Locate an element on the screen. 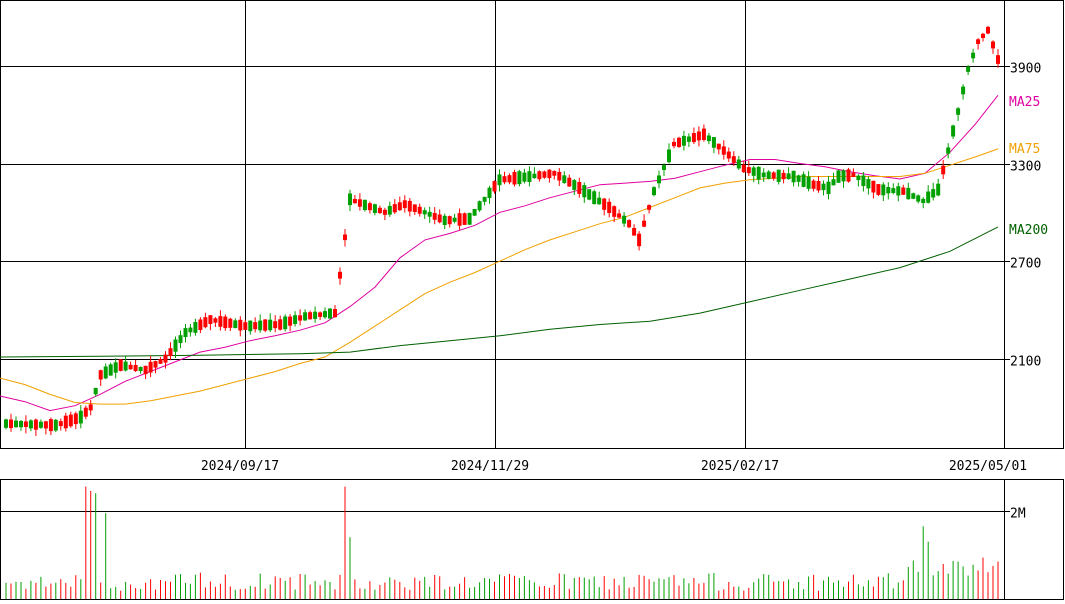 The image size is (1065, 604). volume-tick-label: 2M is located at coordinates (1018, 514).